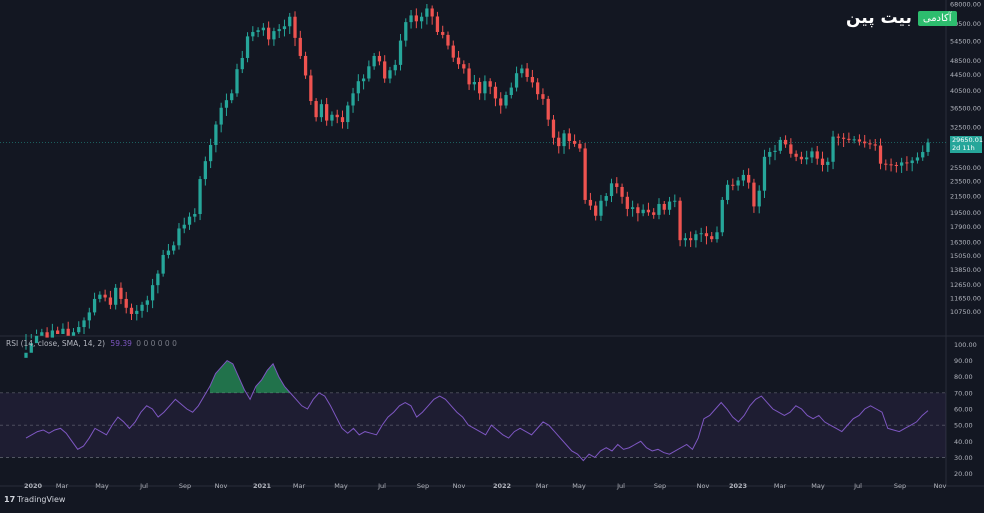 Image resolution: width=984 pixels, height=513 pixels. Describe the element at coordinates (34, 499) in the screenshot. I see `tradingview-logo: 17 TradingView` at that location.